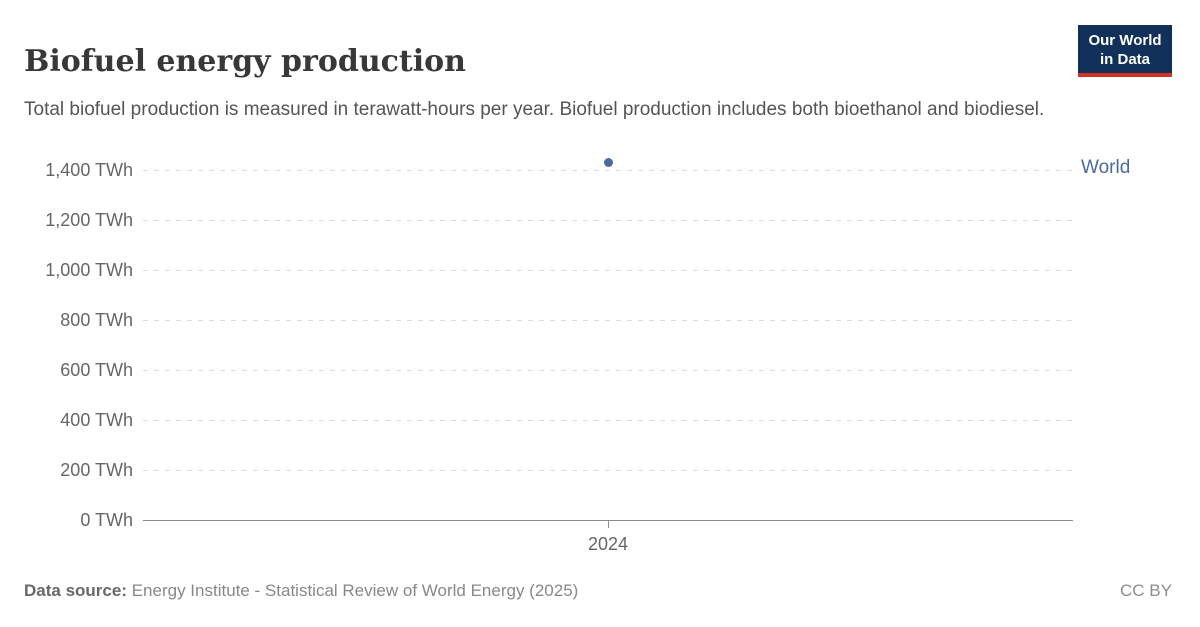 Image resolution: width=1200 pixels, height=627 pixels. What do you see at coordinates (106, 520) in the screenshot?
I see `y-axis-tick-label: 0 TWh` at bounding box center [106, 520].